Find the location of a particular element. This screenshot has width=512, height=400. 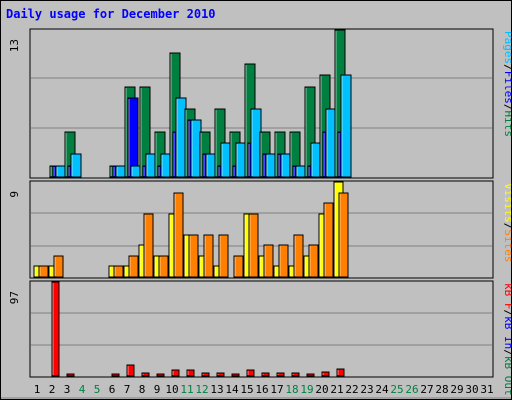

legend-item: kB Out is located at coordinates (506, 376).